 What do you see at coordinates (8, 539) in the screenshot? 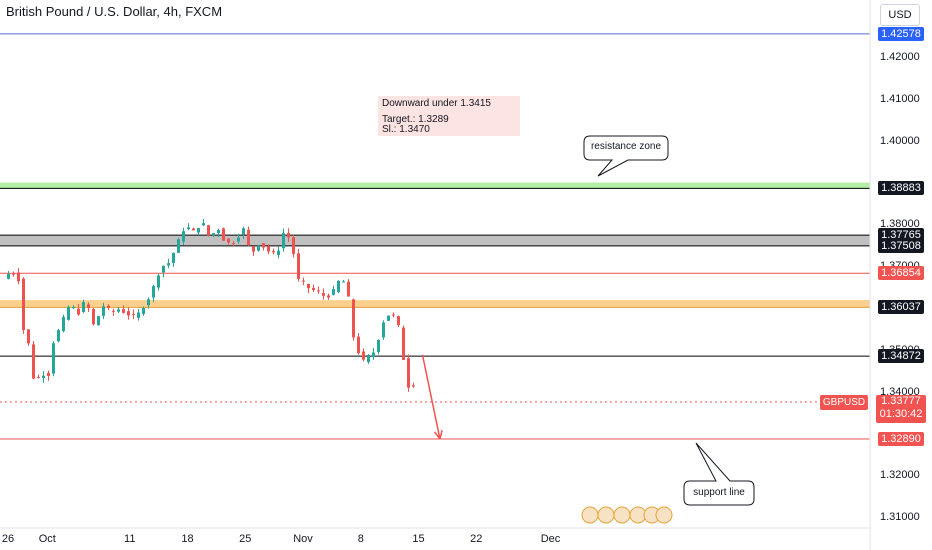
I see `time-tick-label: 26` at bounding box center [8, 539].